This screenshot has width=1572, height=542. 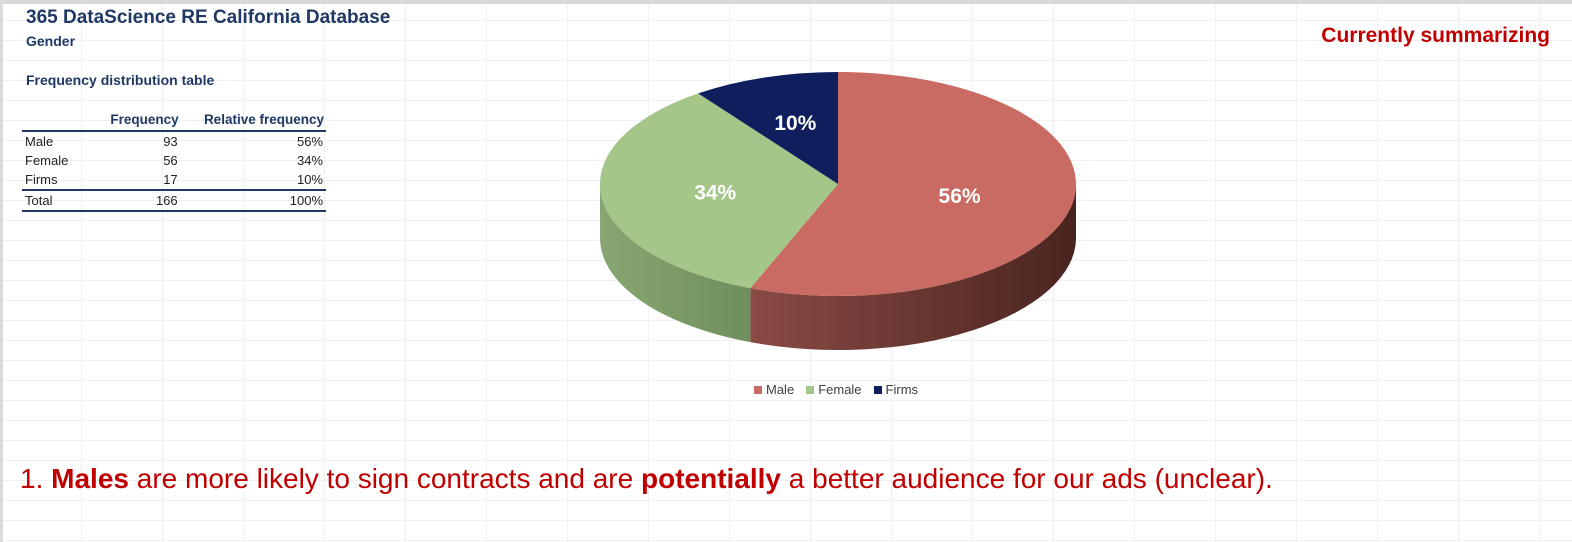 I want to click on row-relative: 56%, so click(x=309, y=141).